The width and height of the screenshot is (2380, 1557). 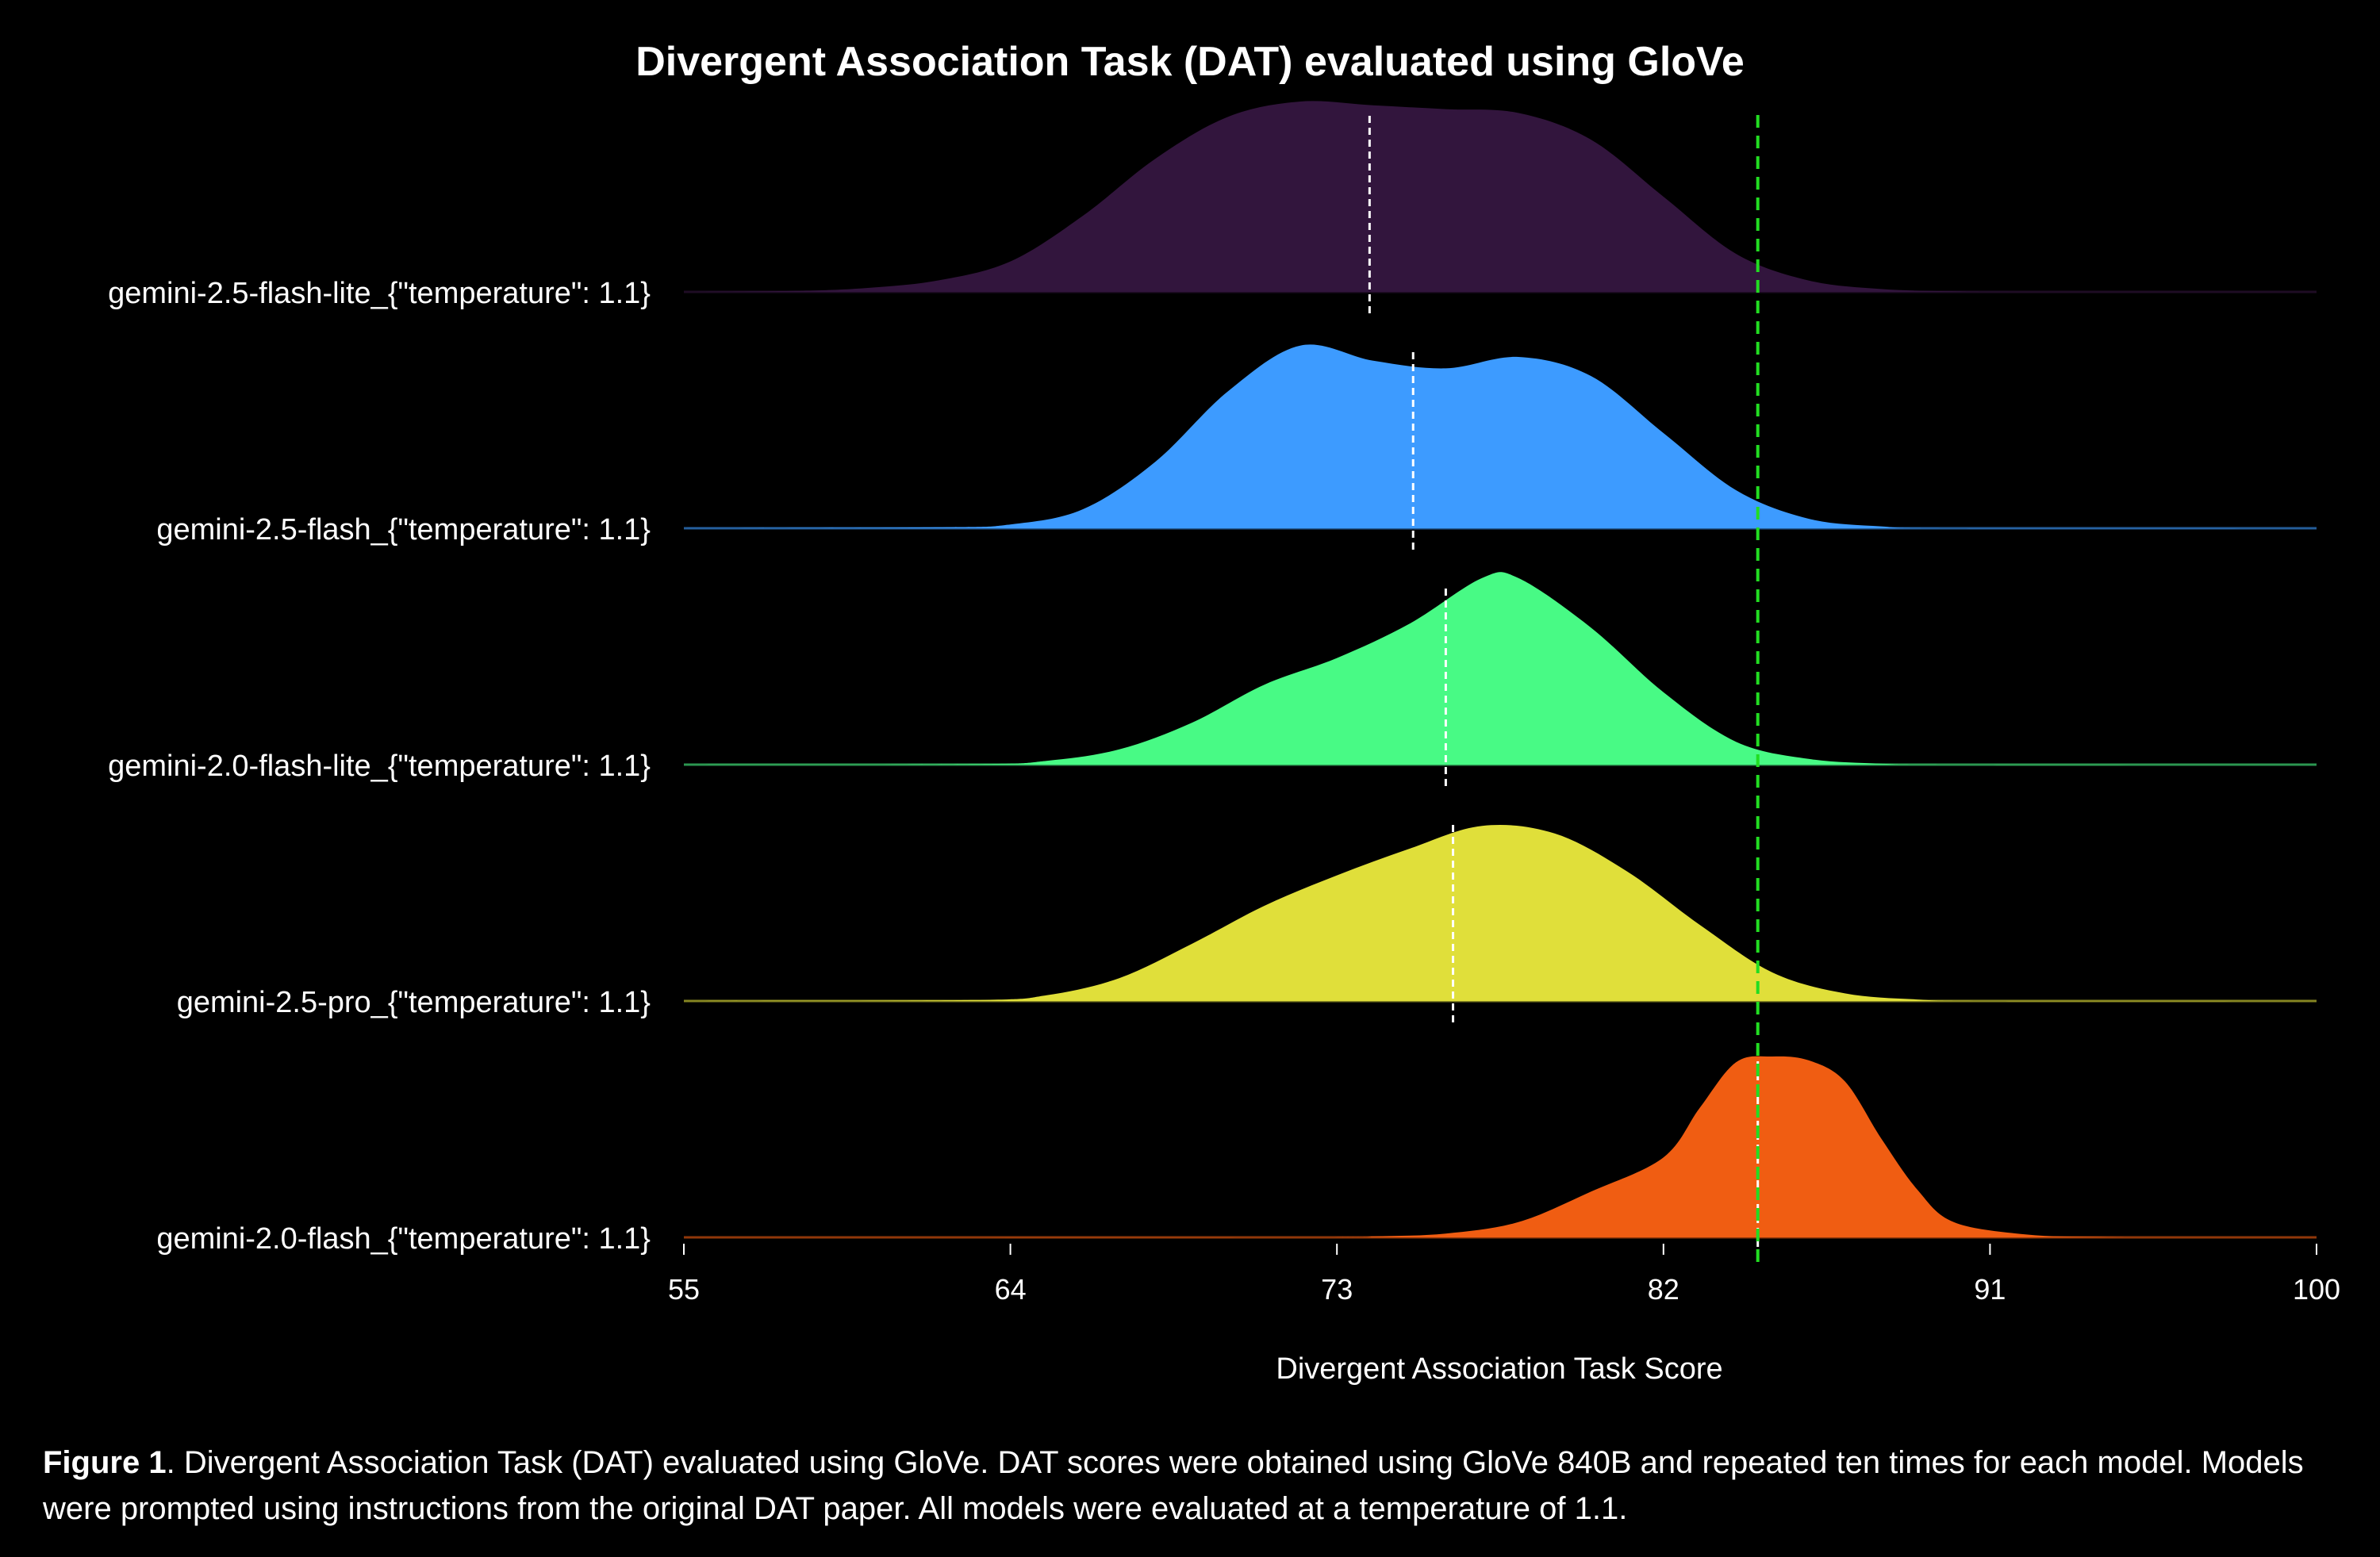 I want to click on ridge-gemini-2.5-pro-temperature-1.1: gemini-2.5-pro_{"temperature": 1.1}, so click(x=1247, y=925).